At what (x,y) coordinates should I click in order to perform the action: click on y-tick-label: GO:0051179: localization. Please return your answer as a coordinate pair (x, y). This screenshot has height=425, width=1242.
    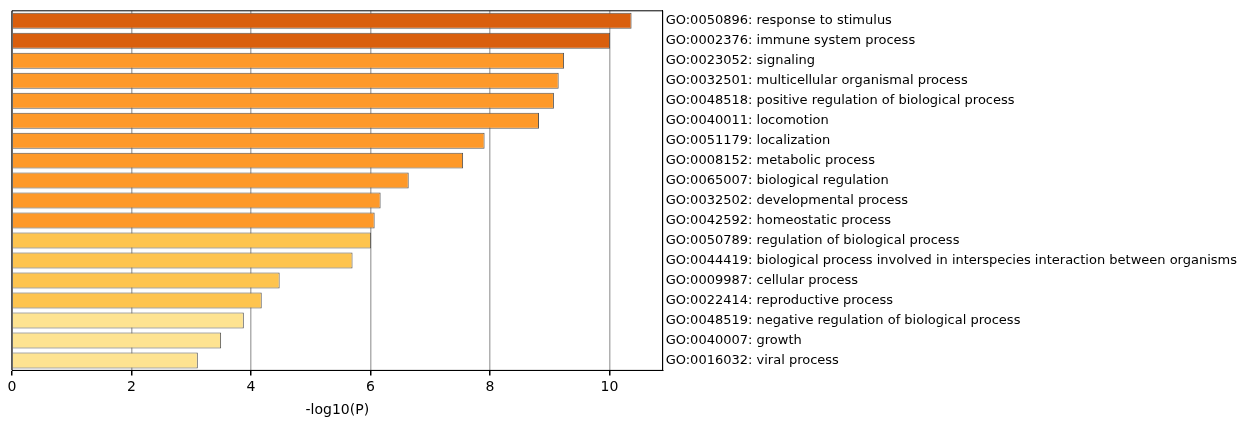
    Looking at the image, I should click on (748, 140).